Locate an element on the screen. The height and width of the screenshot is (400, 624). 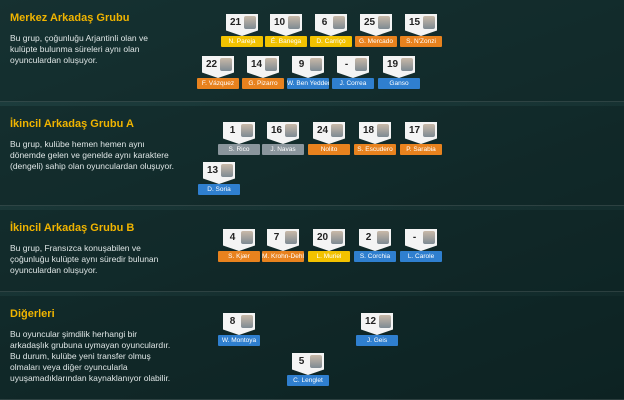
player-card: 4 S. Kjær is located at coordinates (239, 245).